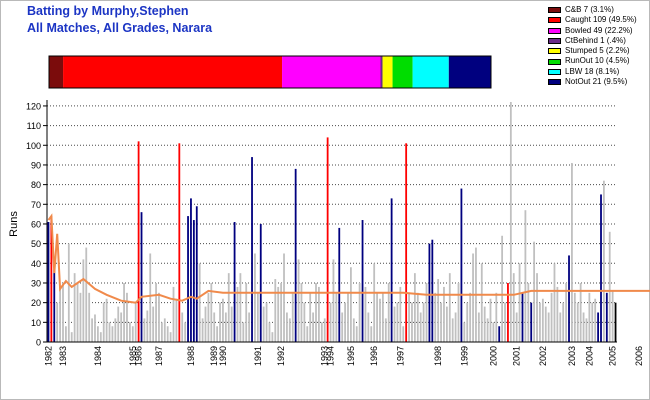 This screenshot has height=400, width=650. Describe the element at coordinates (592, 31) in the screenshot. I see `legend-item-bowled: Bowled 49 (22.2%)` at that location.